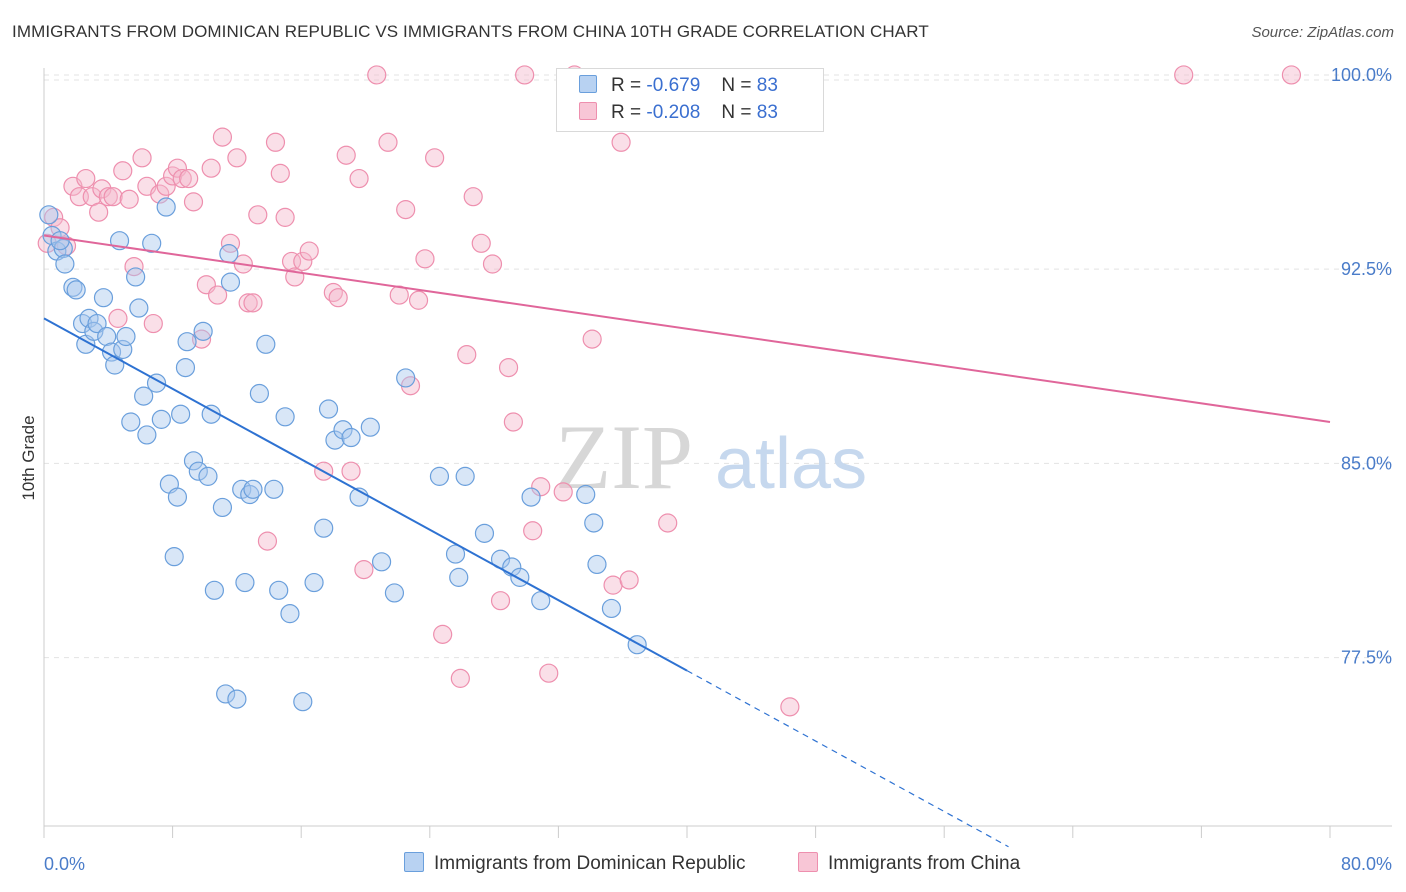  I want to click on legend-row-china: R = -0.208 N = 83, so click(678, 115).